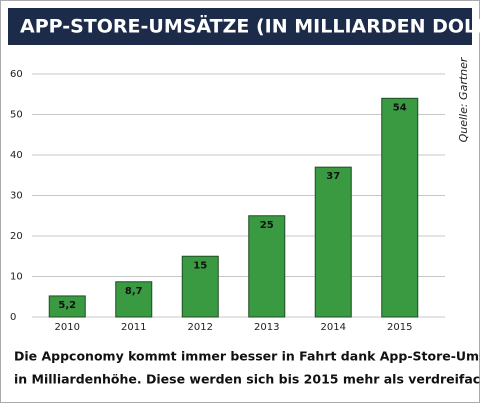 The height and width of the screenshot is (403, 480). I want to click on chart-title: APP-STORE-UMSÄTZE (IN MILLIARDEN DOLLAR), so click(250, 26).